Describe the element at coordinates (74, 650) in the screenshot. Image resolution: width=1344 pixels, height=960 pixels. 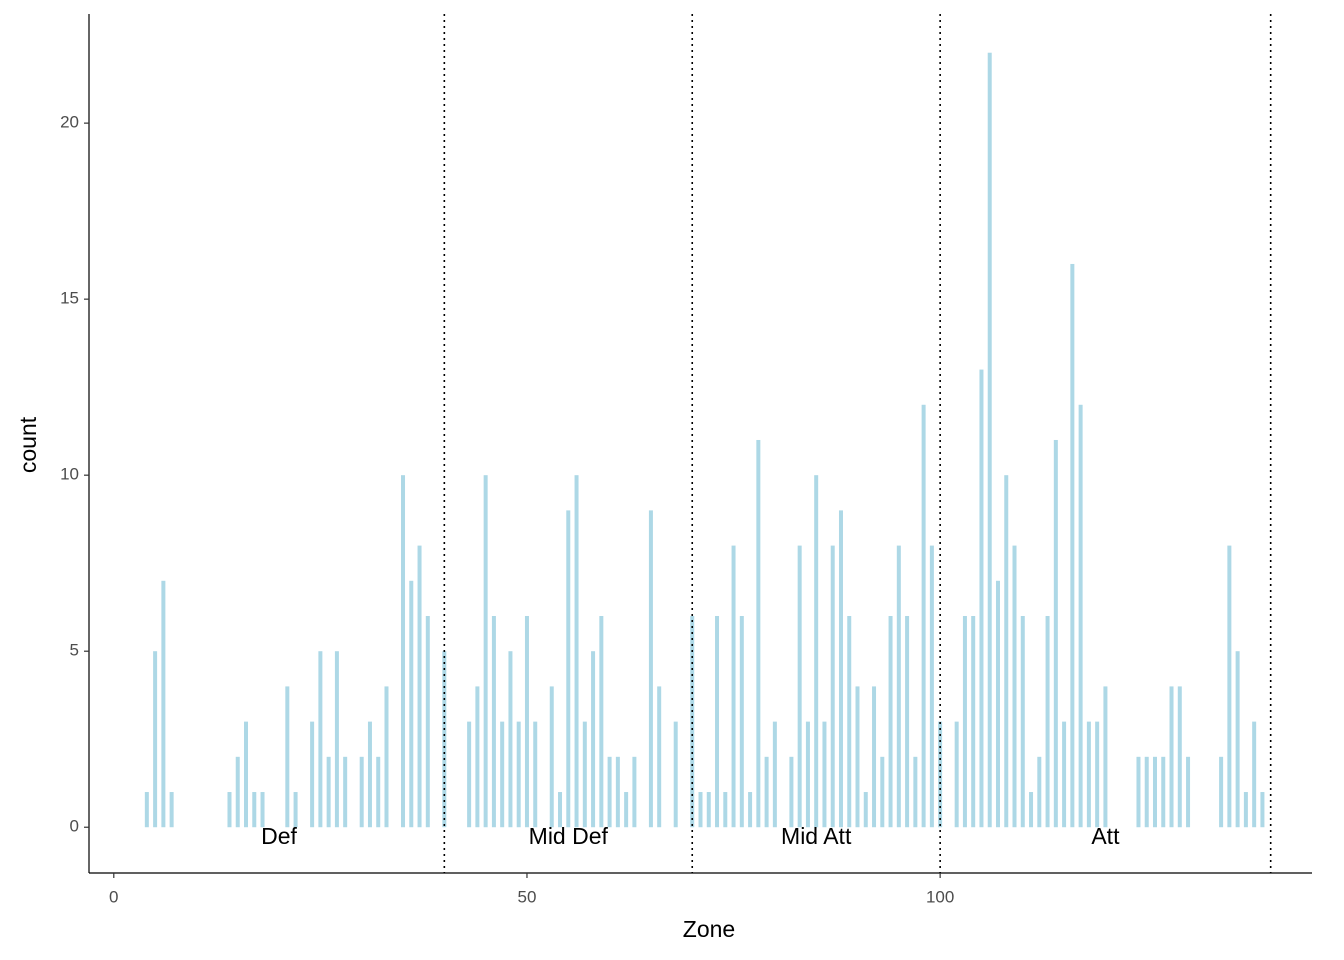
I see `y-tick-label: 5` at that location.